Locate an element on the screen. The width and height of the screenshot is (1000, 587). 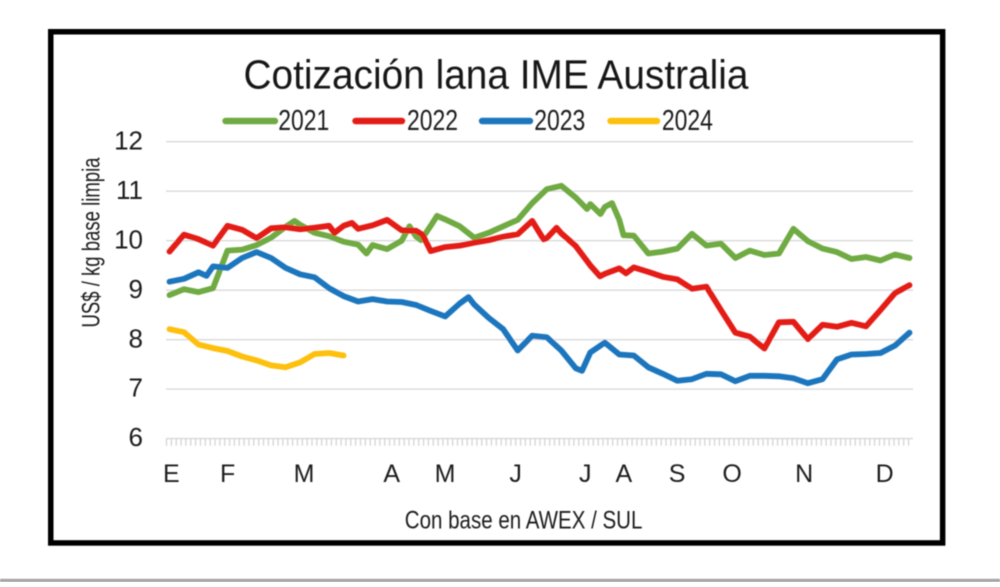
svg-text: 2021 is located at coordinates (303, 121).